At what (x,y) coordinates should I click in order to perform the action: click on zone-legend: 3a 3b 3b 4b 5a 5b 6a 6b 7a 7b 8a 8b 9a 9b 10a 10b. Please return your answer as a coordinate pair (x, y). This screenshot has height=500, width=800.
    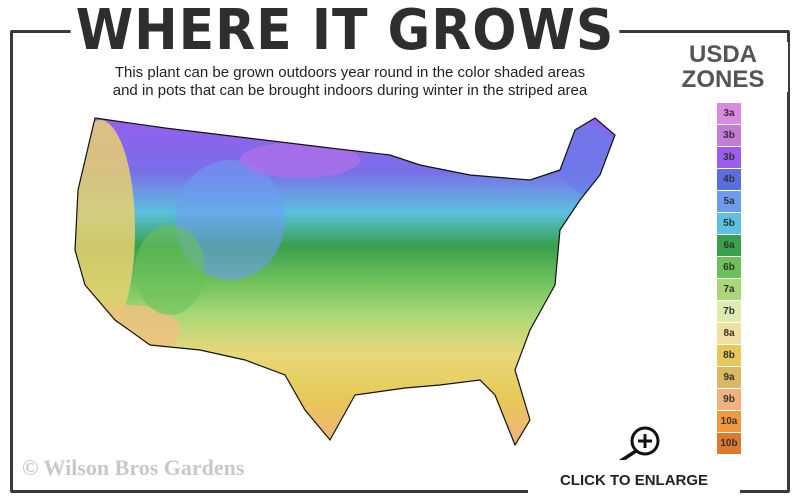
    Looking at the image, I should click on (729, 279).